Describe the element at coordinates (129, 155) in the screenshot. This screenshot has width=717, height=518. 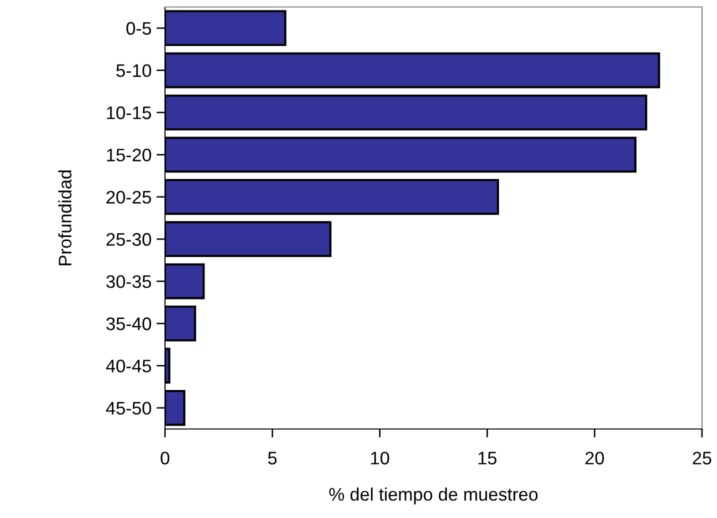
I see `y-tick-label: 15-20` at that location.